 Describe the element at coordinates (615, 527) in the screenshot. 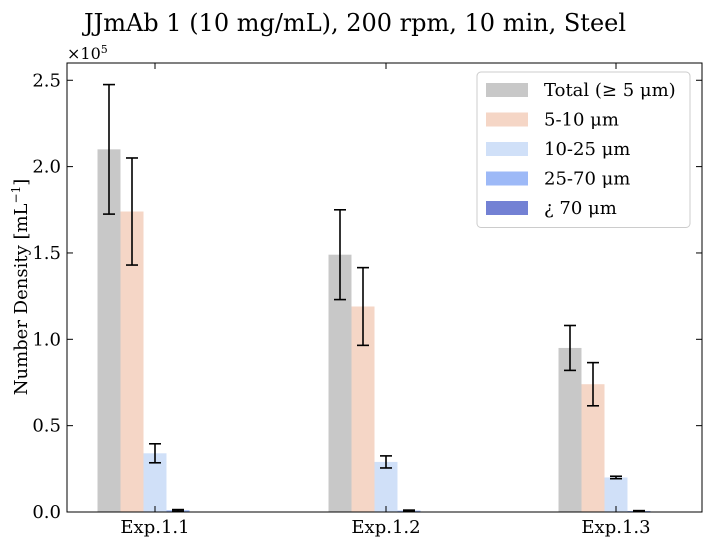

I see `x-tick-label: Exp.1.3` at that location.